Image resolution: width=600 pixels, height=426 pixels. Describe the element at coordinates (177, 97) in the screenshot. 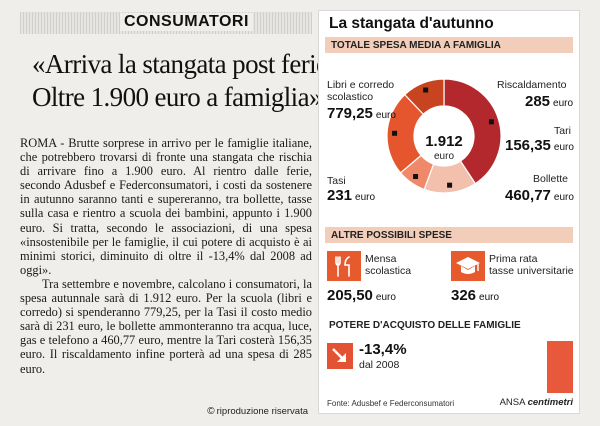

I see `headline-line-2: Oltre 1.900 euro a famiglia»` at that location.